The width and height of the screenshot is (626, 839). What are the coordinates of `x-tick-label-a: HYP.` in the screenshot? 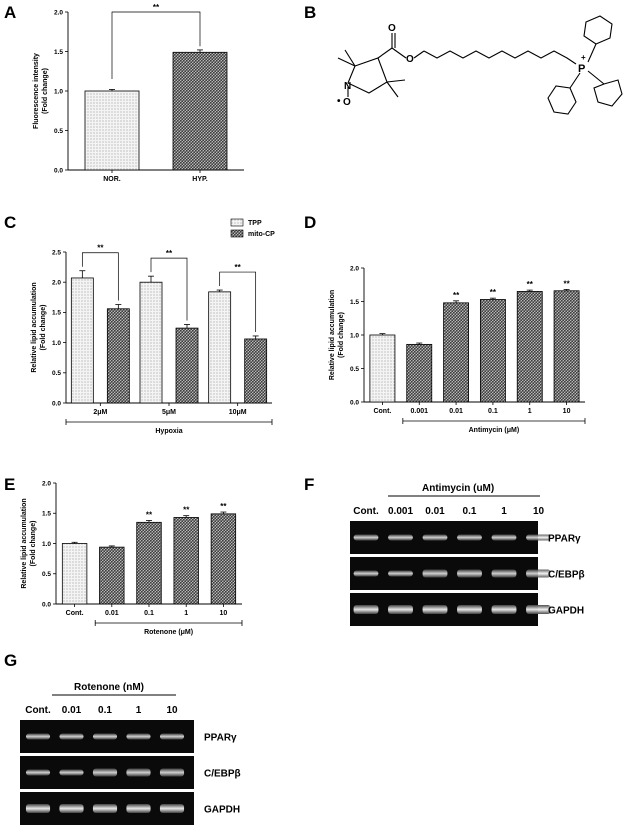 It's located at (199, 179).